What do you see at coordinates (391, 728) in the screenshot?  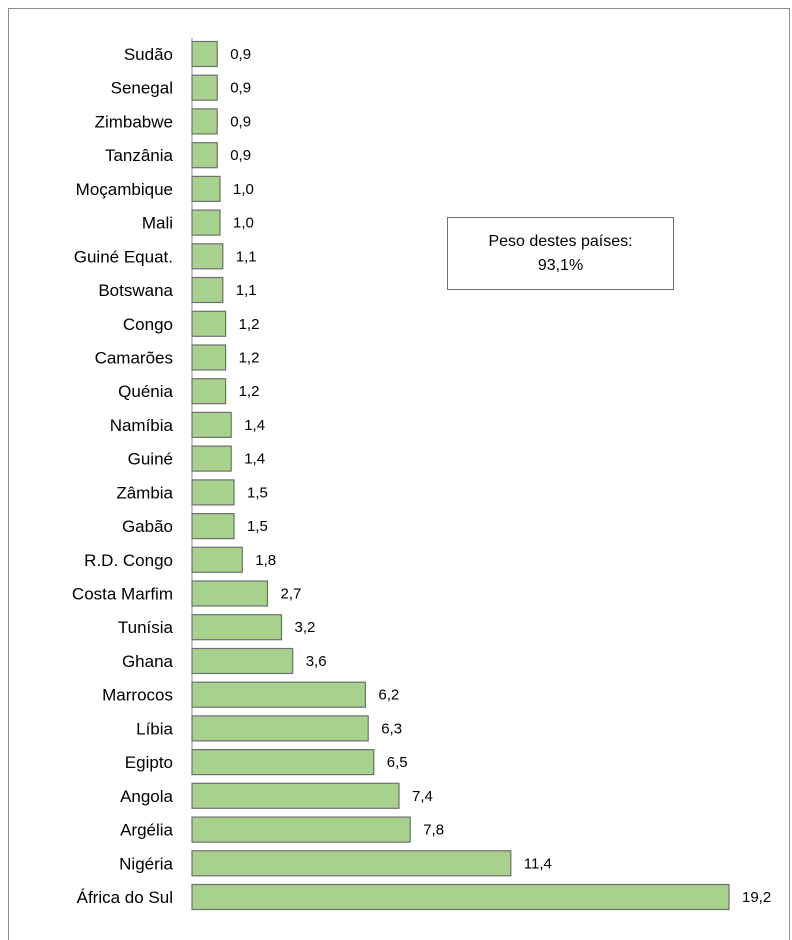 I see `value-label: 6,3` at bounding box center [391, 728].